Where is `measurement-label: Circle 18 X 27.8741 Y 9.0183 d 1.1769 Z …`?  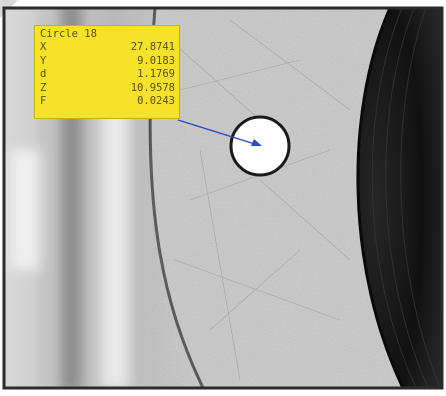
measurement-label: Circle 18 X 27.8741 Y 9.0183 d 1.1769 Z … is located at coordinates (107, 72).